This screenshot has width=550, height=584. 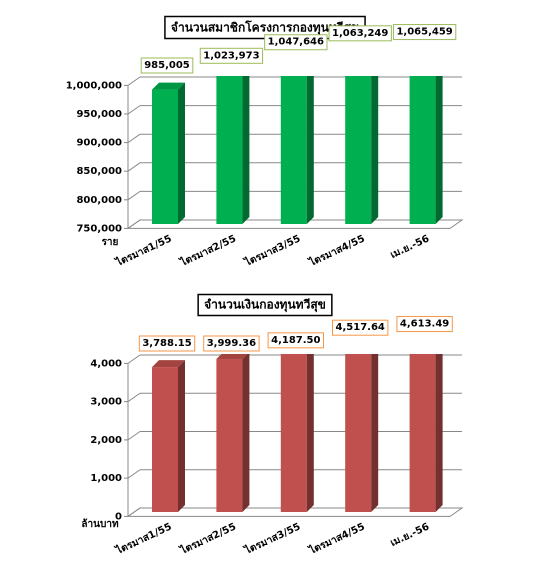 What do you see at coordinates (118, 516) in the screenshot?
I see `y-tick-label: 0` at bounding box center [118, 516].